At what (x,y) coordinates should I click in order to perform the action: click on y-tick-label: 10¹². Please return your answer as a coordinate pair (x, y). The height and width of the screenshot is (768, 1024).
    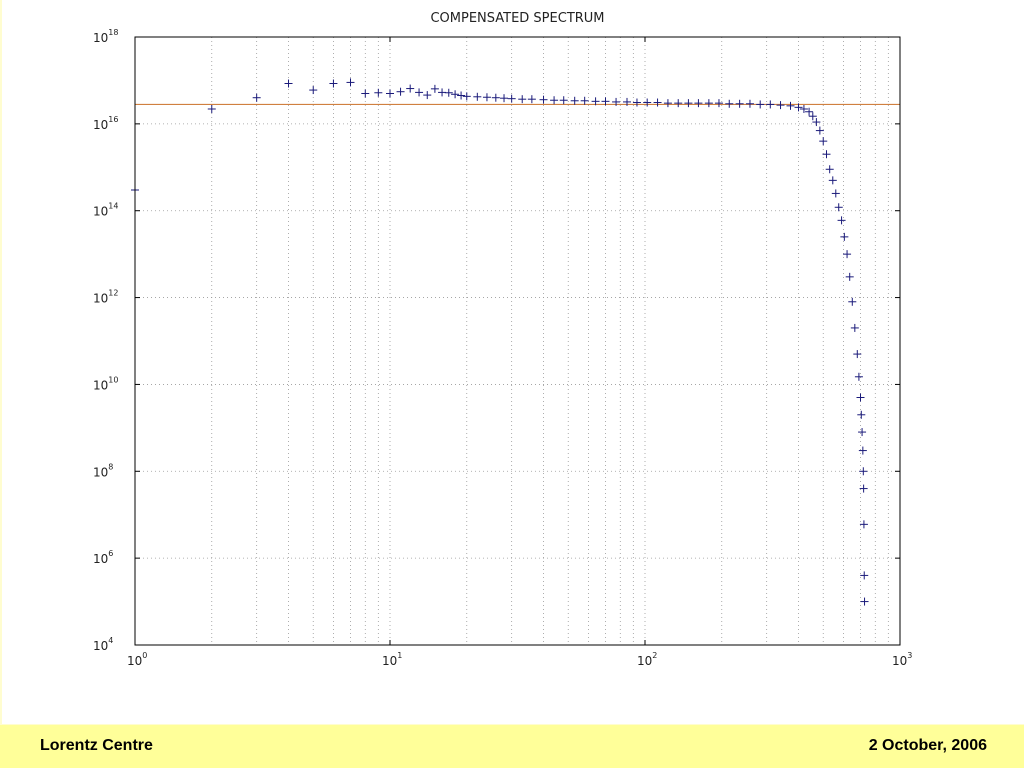
    Looking at the image, I should click on (105, 297).